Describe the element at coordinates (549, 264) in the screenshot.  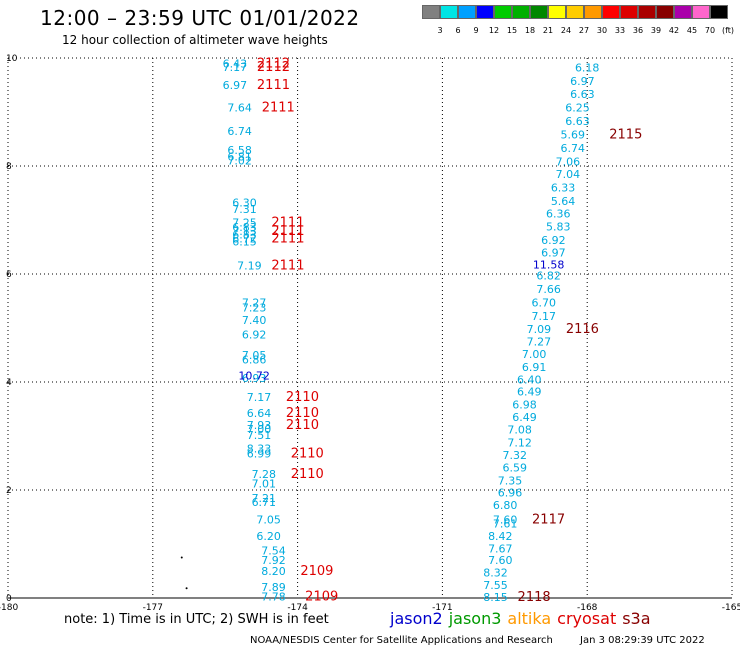
I see `data-label: 11.58` at that location.